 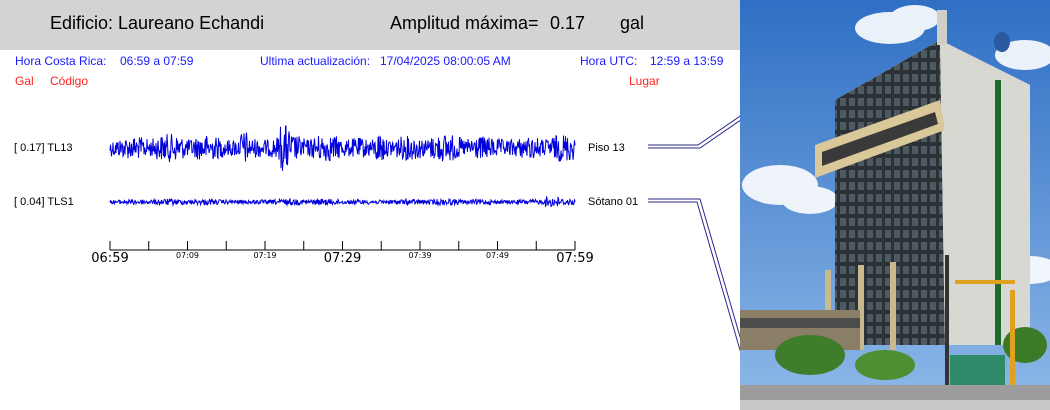 I want to click on time-tick-label: 07:19, so click(x=264, y=255).